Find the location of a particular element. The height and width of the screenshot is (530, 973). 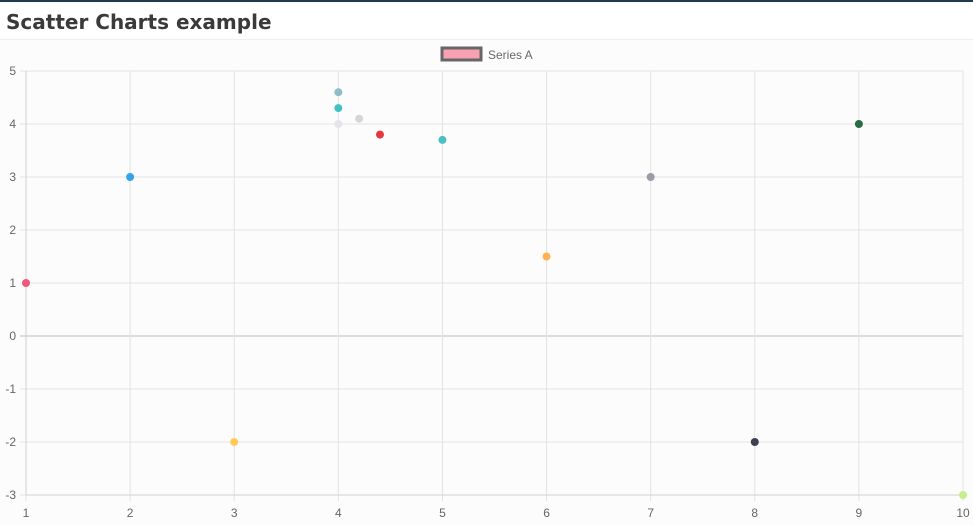

y-axis-ticks: 5 4 3 2 1 0 -1 -2 -3 is located at coordinates (10, 283).